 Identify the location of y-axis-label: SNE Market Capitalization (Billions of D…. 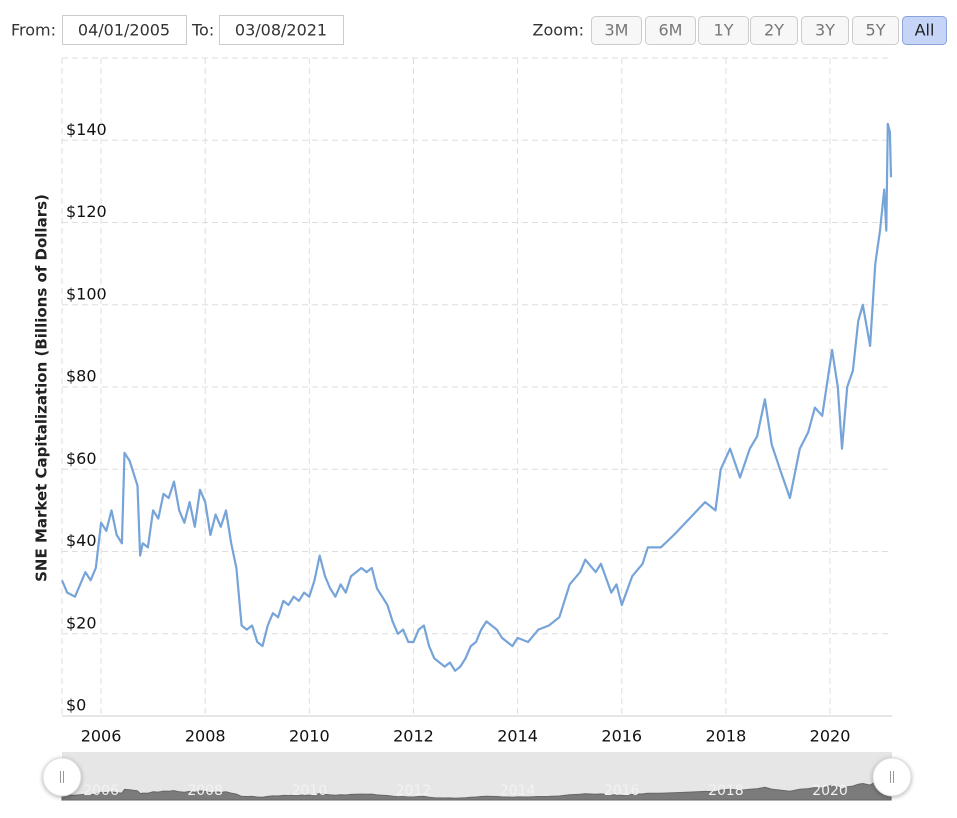
(42, 388).